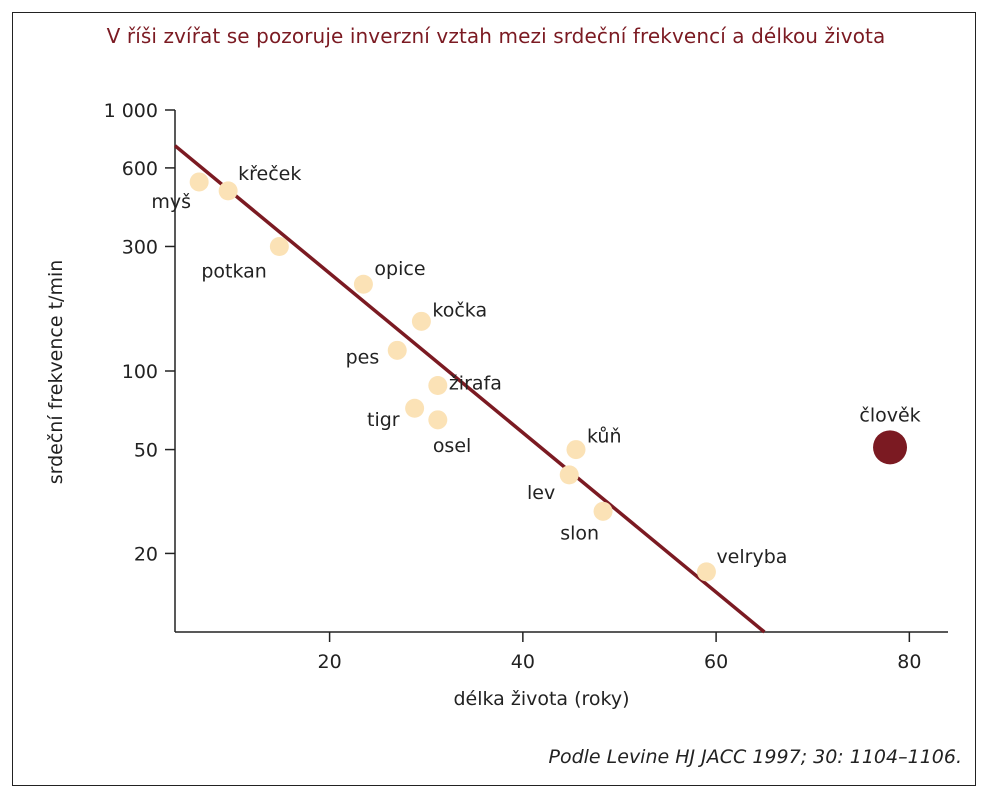 This screenshot has width=992, height=800. Describe the element at coordinates (890, 447) in the screenshot. I see `data-point-clovek` at that location.